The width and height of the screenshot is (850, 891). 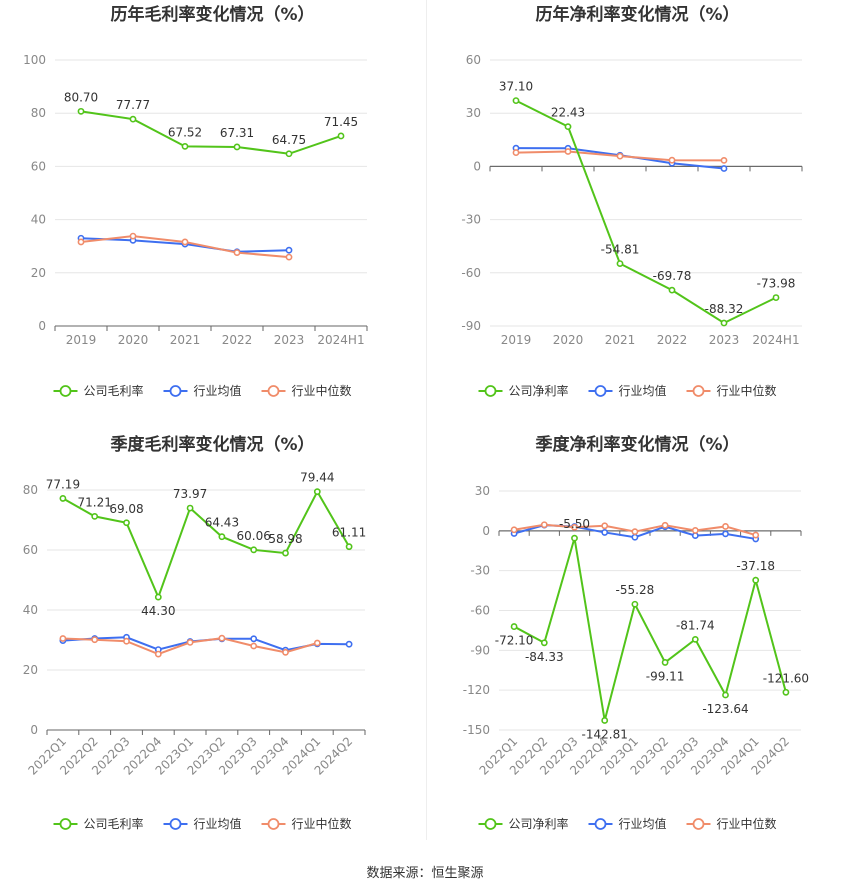 What do you see at coordinates (637, 14) in the screenshot?
I see `chart-title: 历年净利率变化情况（%）` at bounding box center [637, 14].